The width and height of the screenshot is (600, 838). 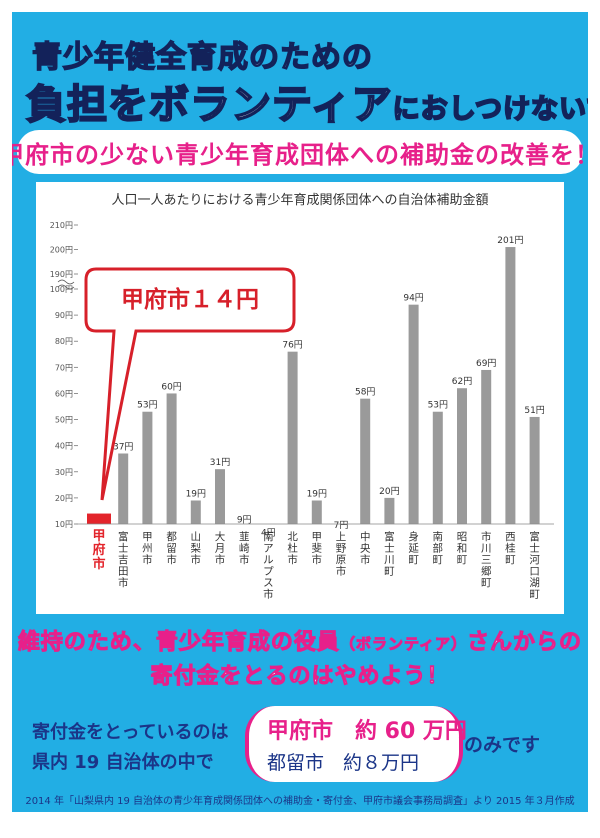 I want to click on callout-bubble, so click(x=190, y=384).